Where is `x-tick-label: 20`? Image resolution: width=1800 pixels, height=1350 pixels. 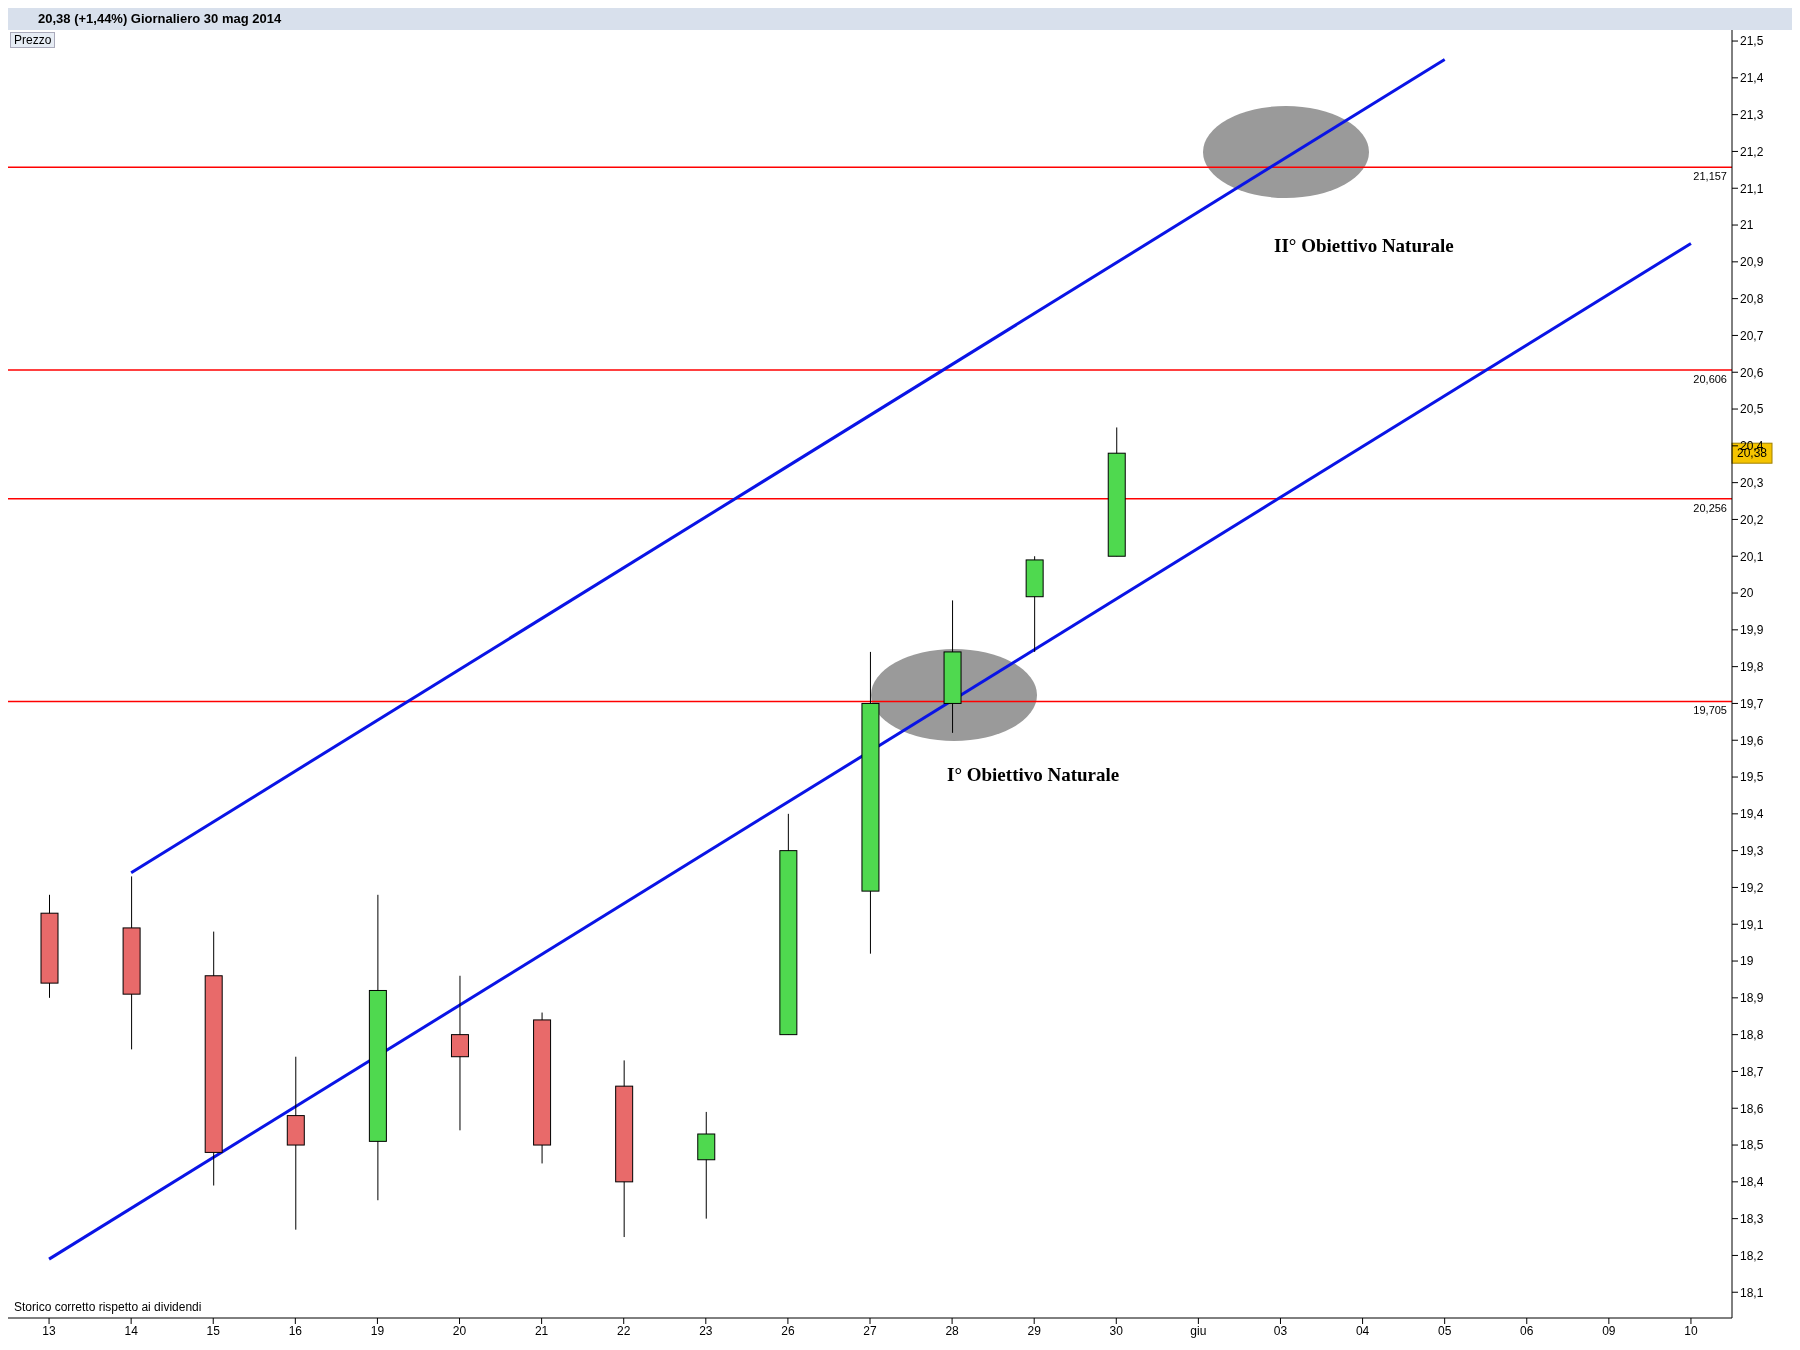
x-tick-label: 20 is located at coordinates (459, 1330).